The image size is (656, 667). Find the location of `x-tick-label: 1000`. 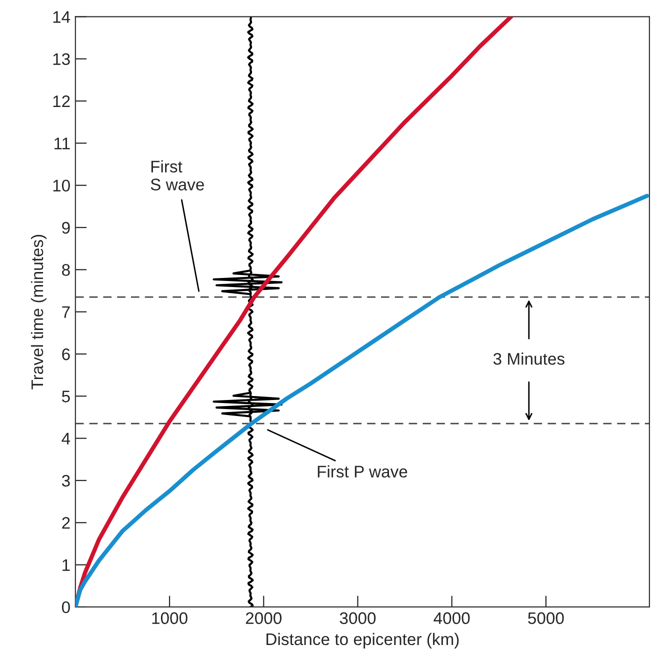

x-tick-label: 1000 is located at coordinates (170, 618).